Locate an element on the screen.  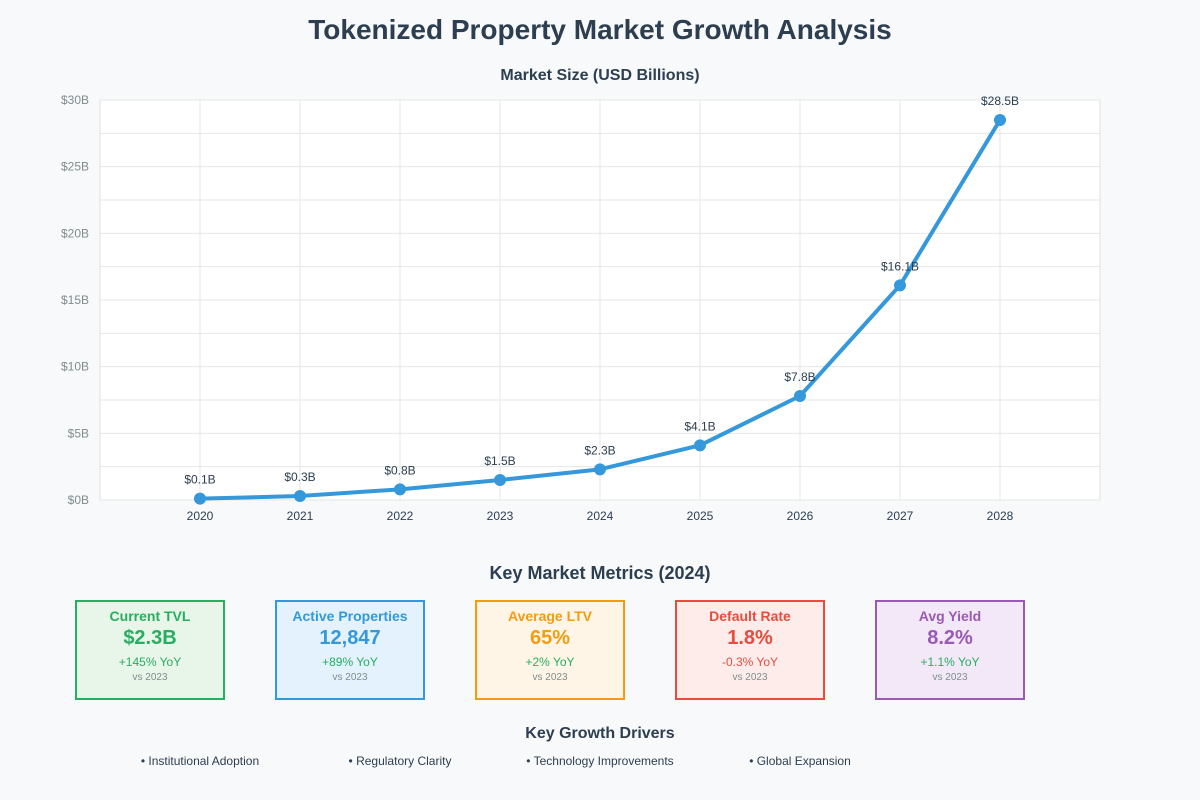
metric-value: 8.2% is located at coordinates (950, 638).